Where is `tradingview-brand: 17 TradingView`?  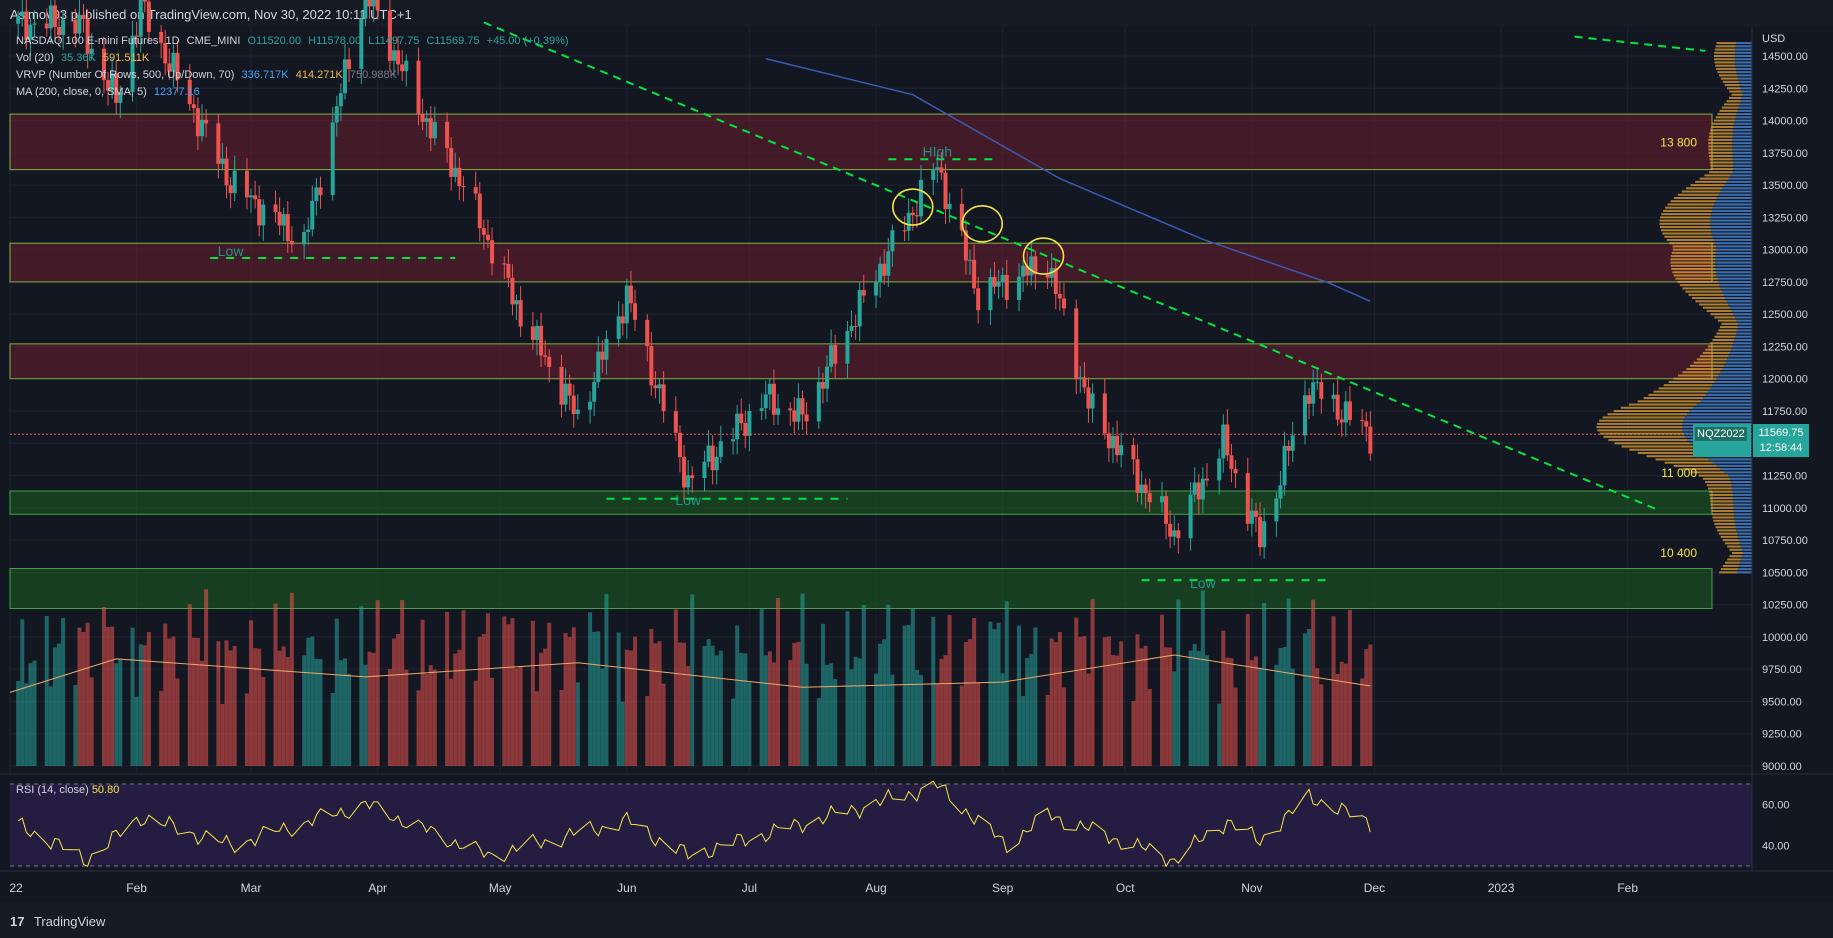
tradingview-brand: 17 TradingView is located at coordinates (57, 921).